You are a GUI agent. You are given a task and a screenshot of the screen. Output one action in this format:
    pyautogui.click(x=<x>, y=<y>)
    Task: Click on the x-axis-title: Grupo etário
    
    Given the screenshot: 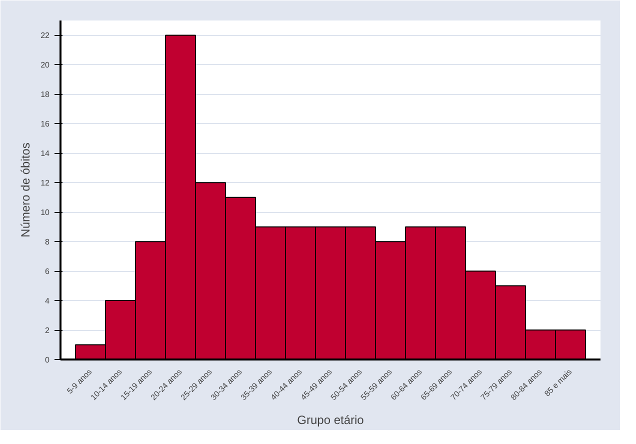 What is the action you would take?
    pyautogui.click(x=330, y=420)
    